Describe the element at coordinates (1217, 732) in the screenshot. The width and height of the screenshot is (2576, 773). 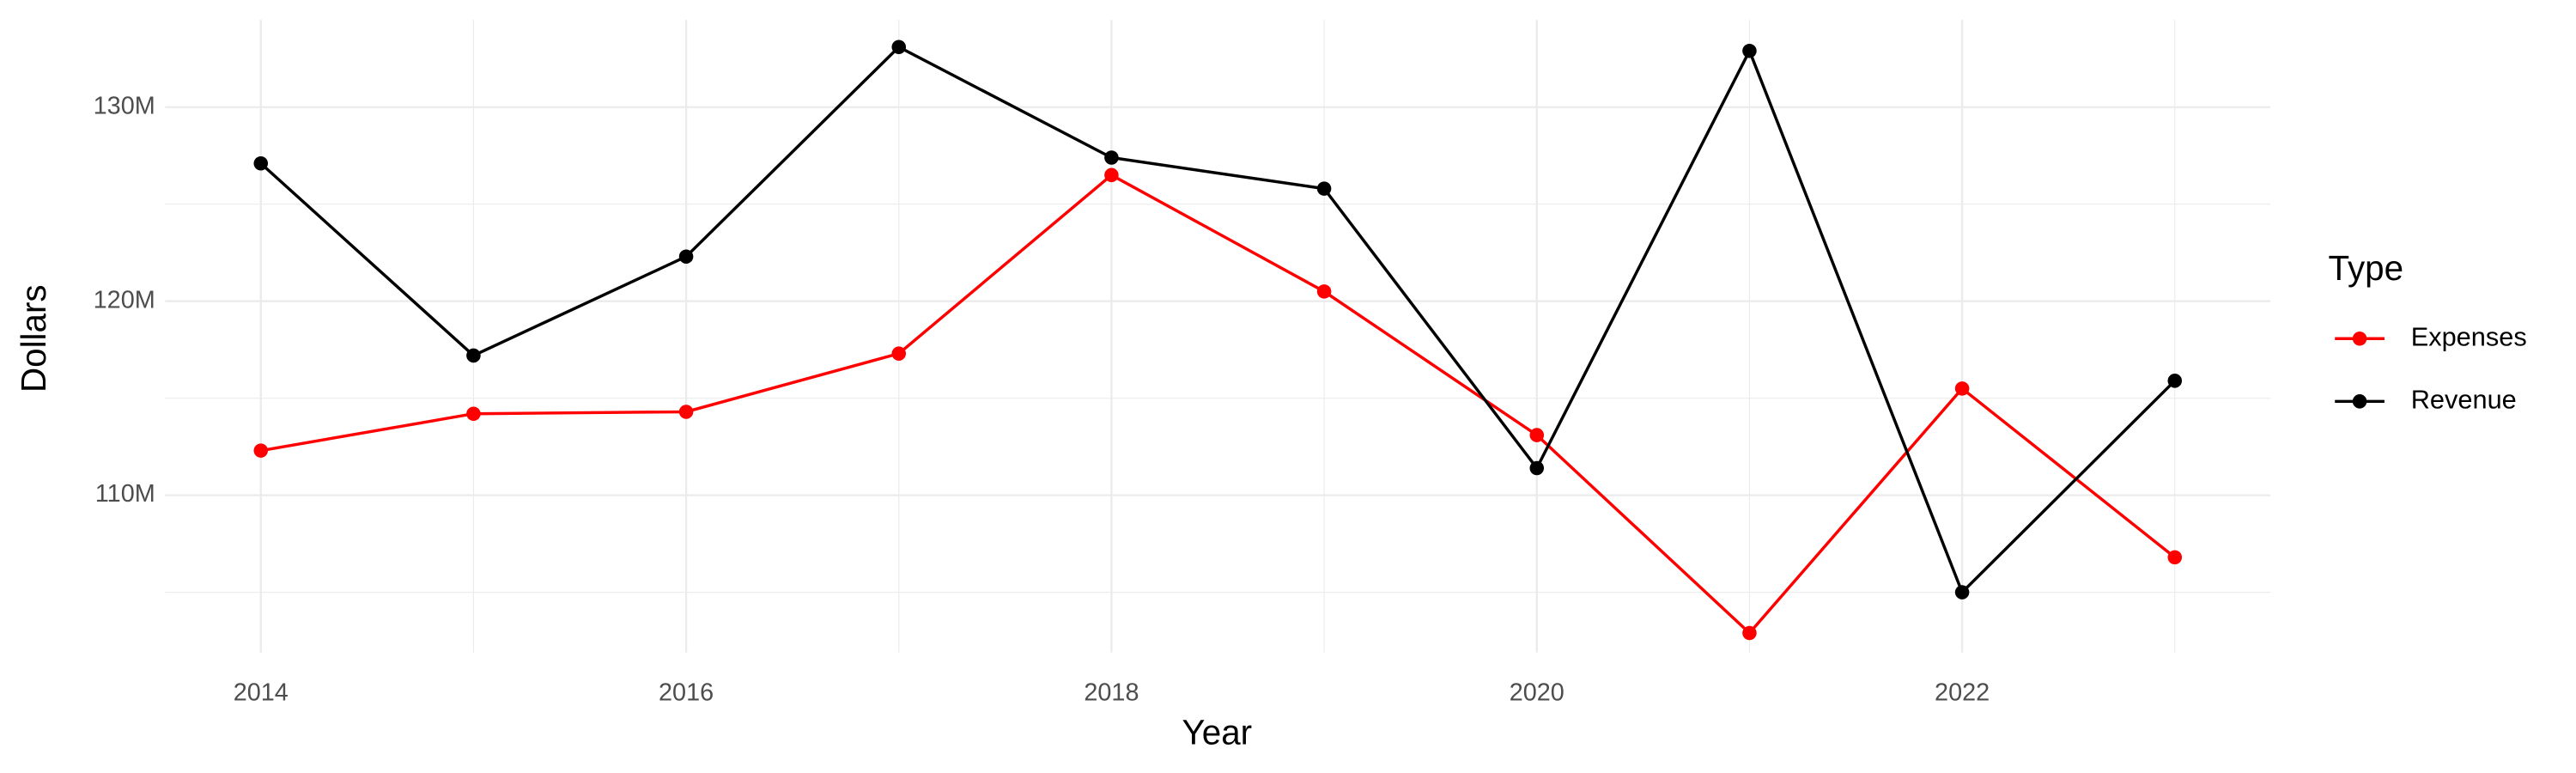
I see `x-axis-title: Year` at that location.